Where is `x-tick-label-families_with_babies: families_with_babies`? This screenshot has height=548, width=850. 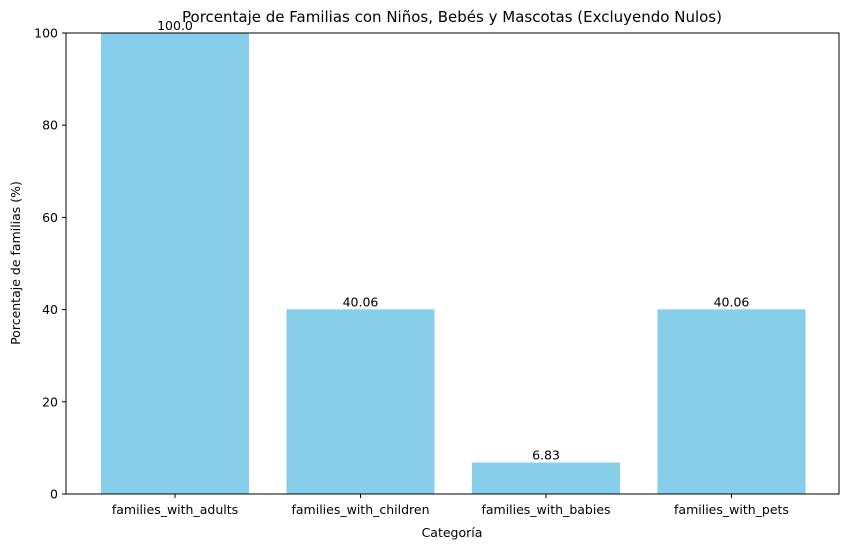
x-tick-label-families_with_babies: families_with_babies is located at coordinates (545, 509).